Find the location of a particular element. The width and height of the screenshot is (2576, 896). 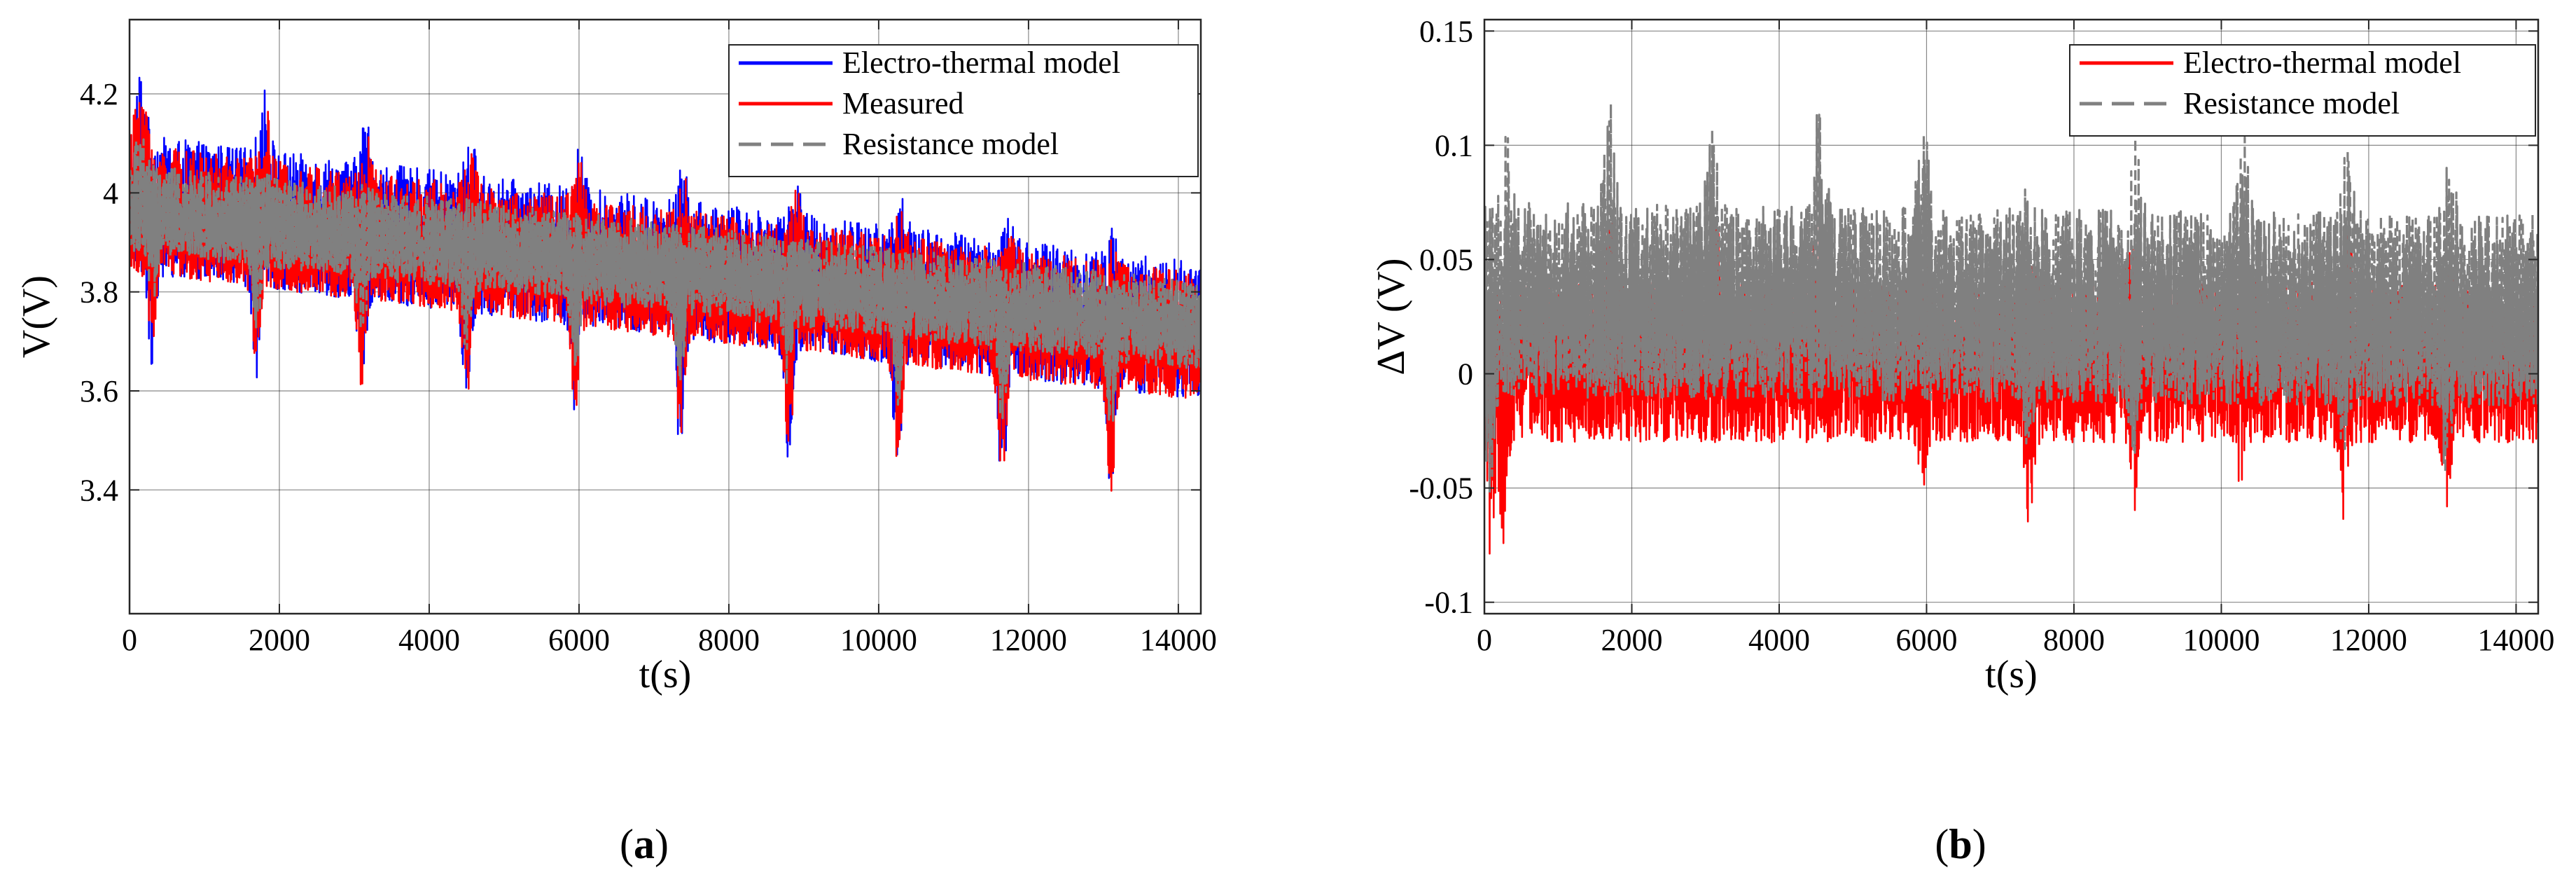

caption-b: (b) is located at coordinates (1960, 844).